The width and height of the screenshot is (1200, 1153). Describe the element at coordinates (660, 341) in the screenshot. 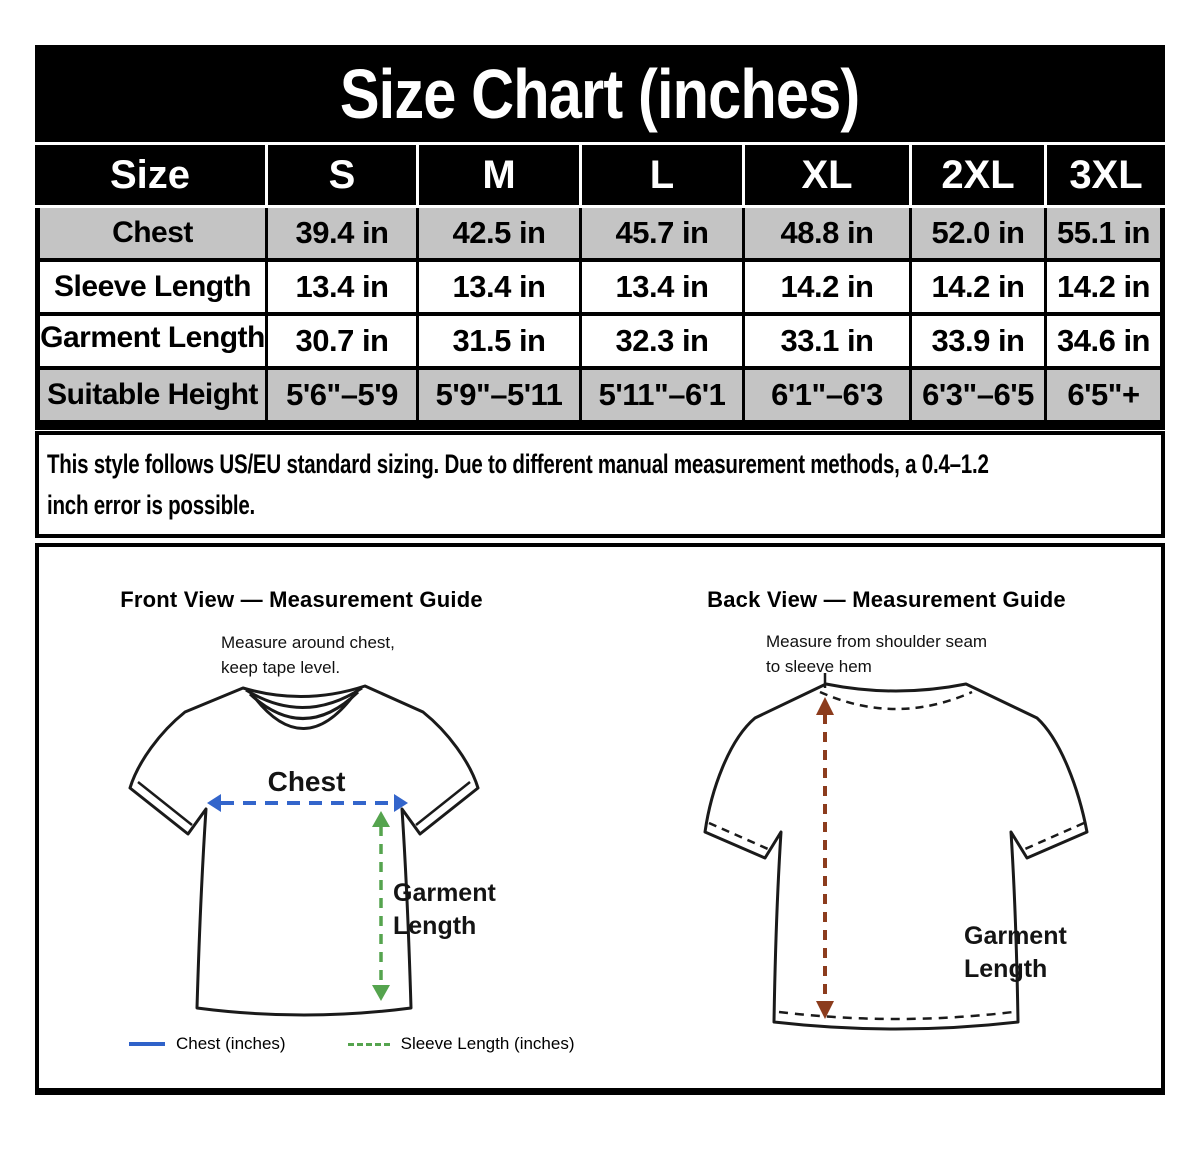

I see `table-cell: 32.3 in` at that location.